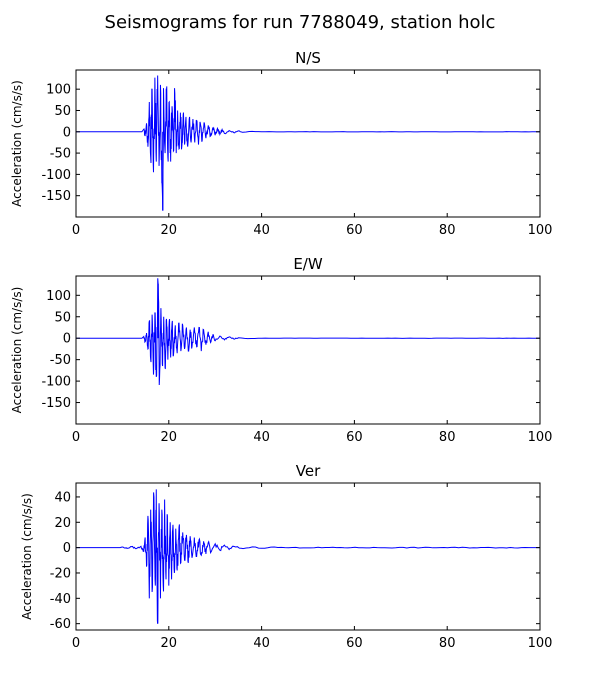 The image size is (600, 700). I want to click on y-tick-label: -60, so click(60, 624).